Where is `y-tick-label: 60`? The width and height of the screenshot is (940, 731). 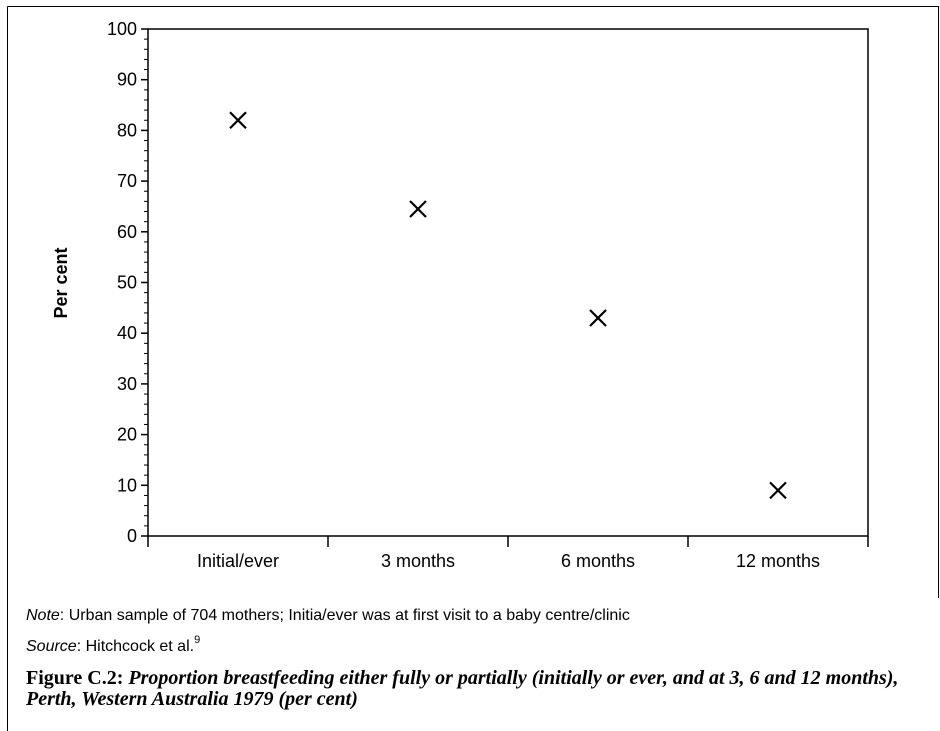 y-tick-label: 60 is located at coordinates (127, 232).